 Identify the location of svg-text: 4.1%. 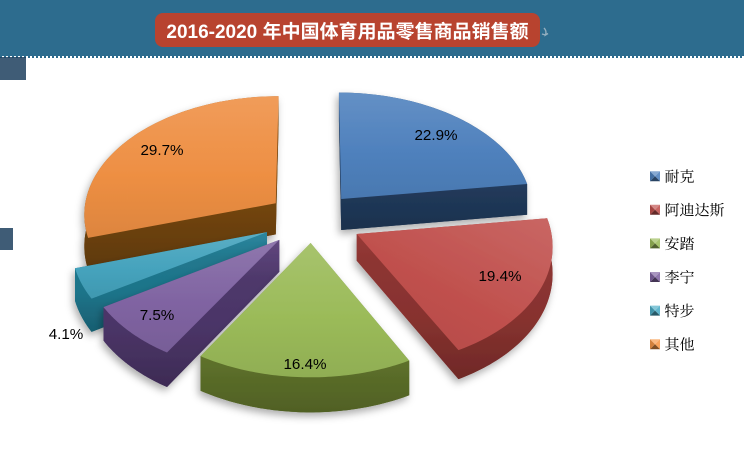
(66, 334).